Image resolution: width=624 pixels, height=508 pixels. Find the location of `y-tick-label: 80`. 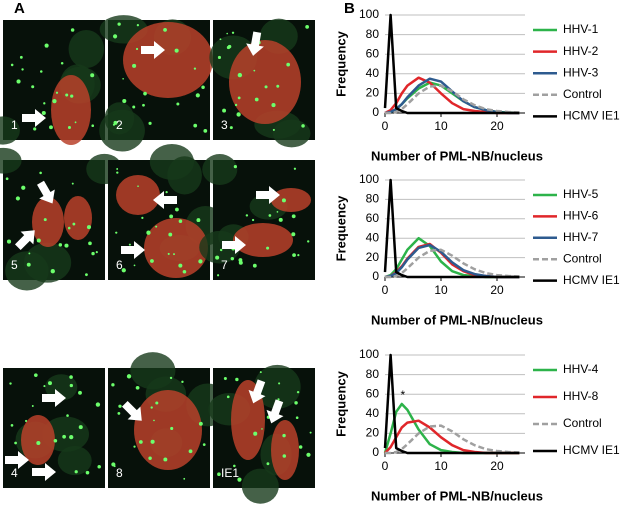

y-tick-label: 80 is located at coordinates (373, 199).